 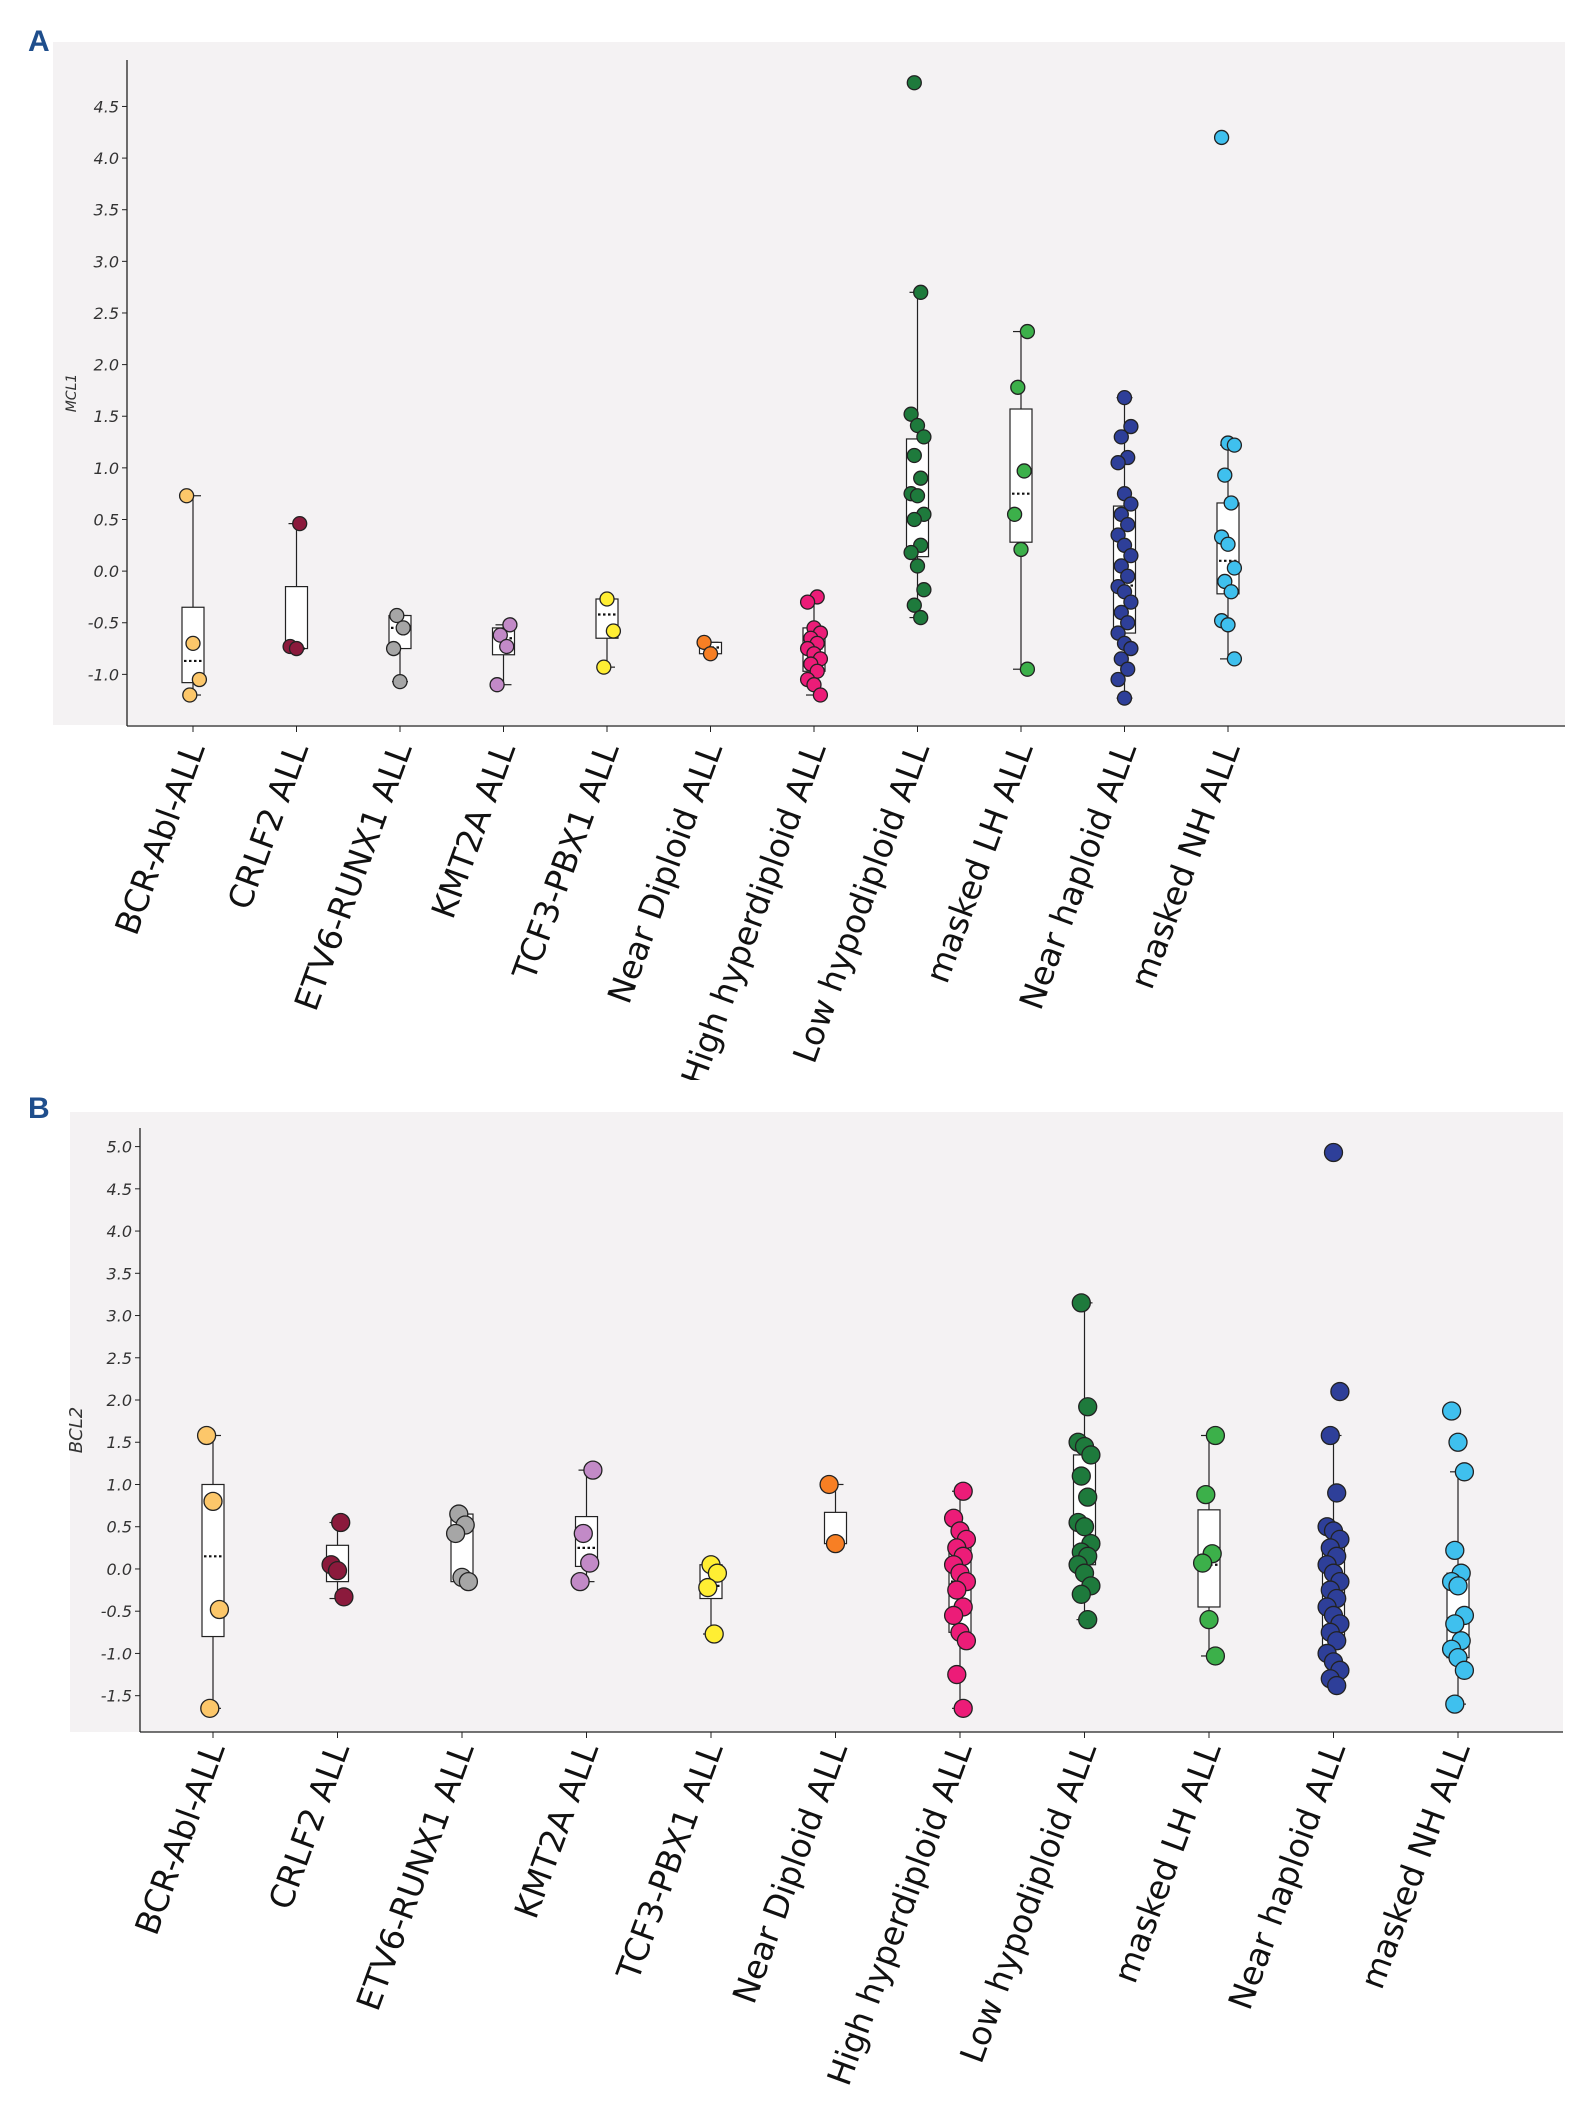 What do you see at coordinates (160, 838) in the screenshot?
I see `category-label: BCR-Abl-ALL` at bounding box center [160, 838].